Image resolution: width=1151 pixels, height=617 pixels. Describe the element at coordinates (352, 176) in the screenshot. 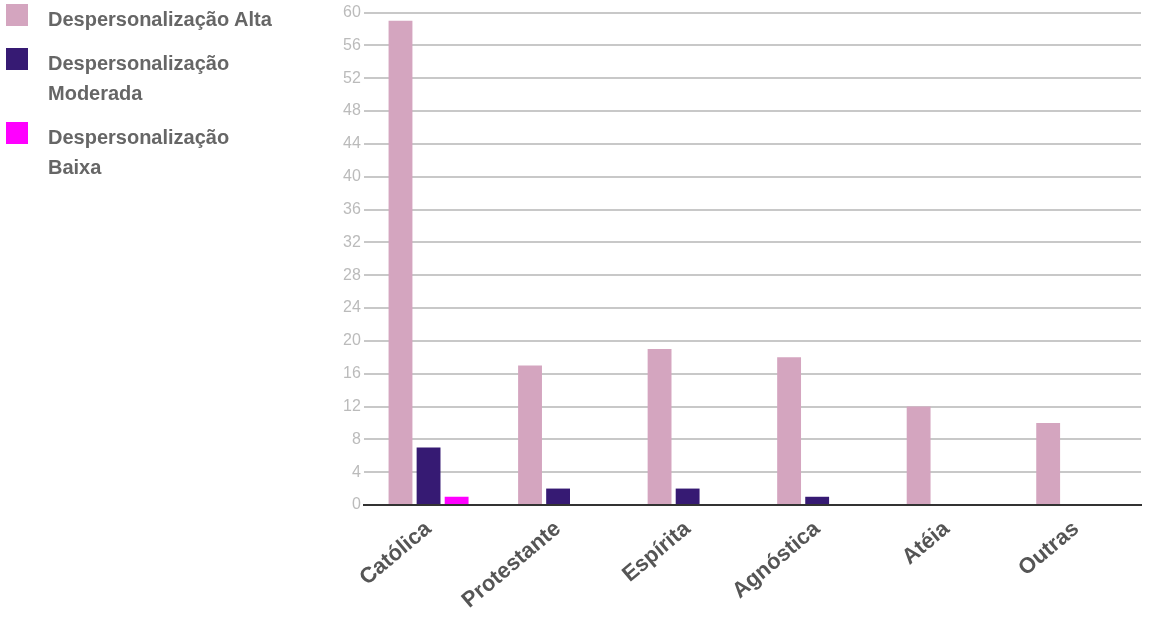

I see `y-tick-label: 40` at that location.